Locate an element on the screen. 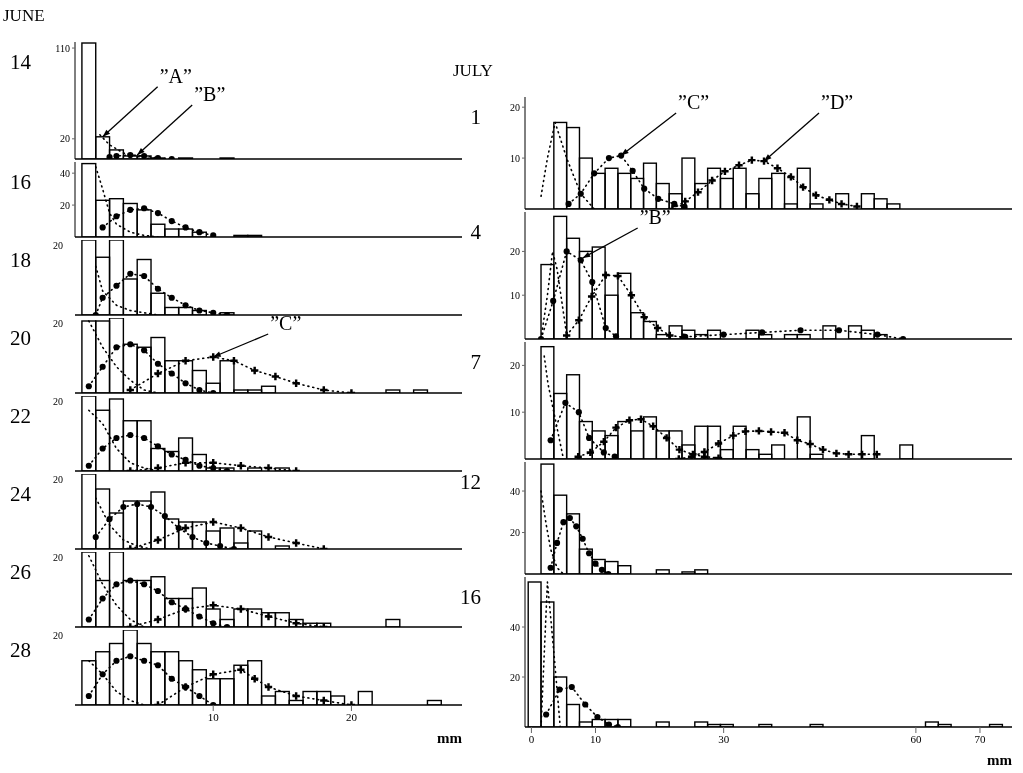  chart-title: 1 is located at coordinates (475, 117).